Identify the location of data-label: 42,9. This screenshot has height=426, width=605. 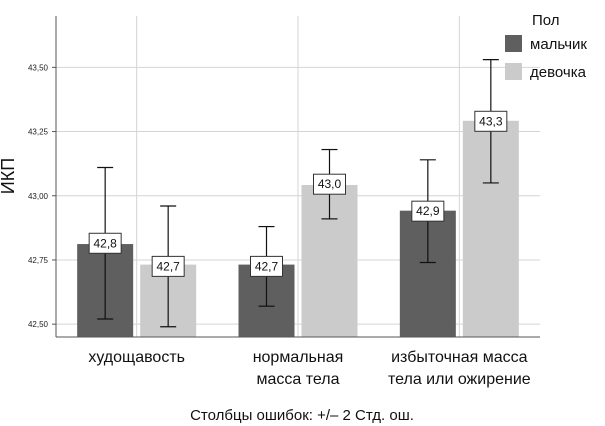
(428, 211).